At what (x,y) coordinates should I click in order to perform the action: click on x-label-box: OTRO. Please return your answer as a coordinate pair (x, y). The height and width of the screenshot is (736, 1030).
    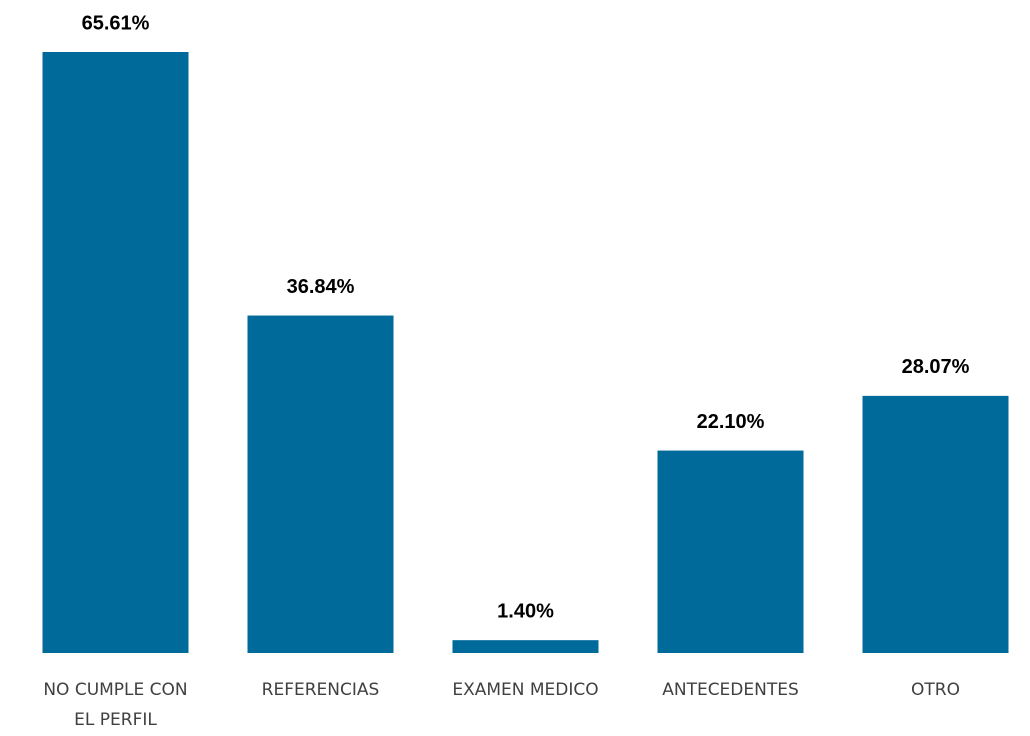
    Looking at the image, I should click on (935, 690).